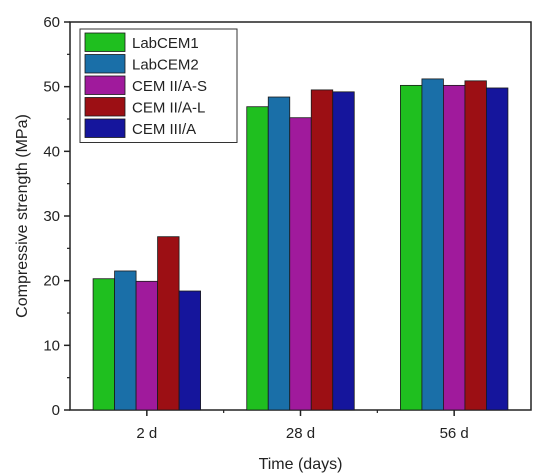 This screenshot has height=475, width=547. I want to click on y-tick-label: 30, so click(51, 216).